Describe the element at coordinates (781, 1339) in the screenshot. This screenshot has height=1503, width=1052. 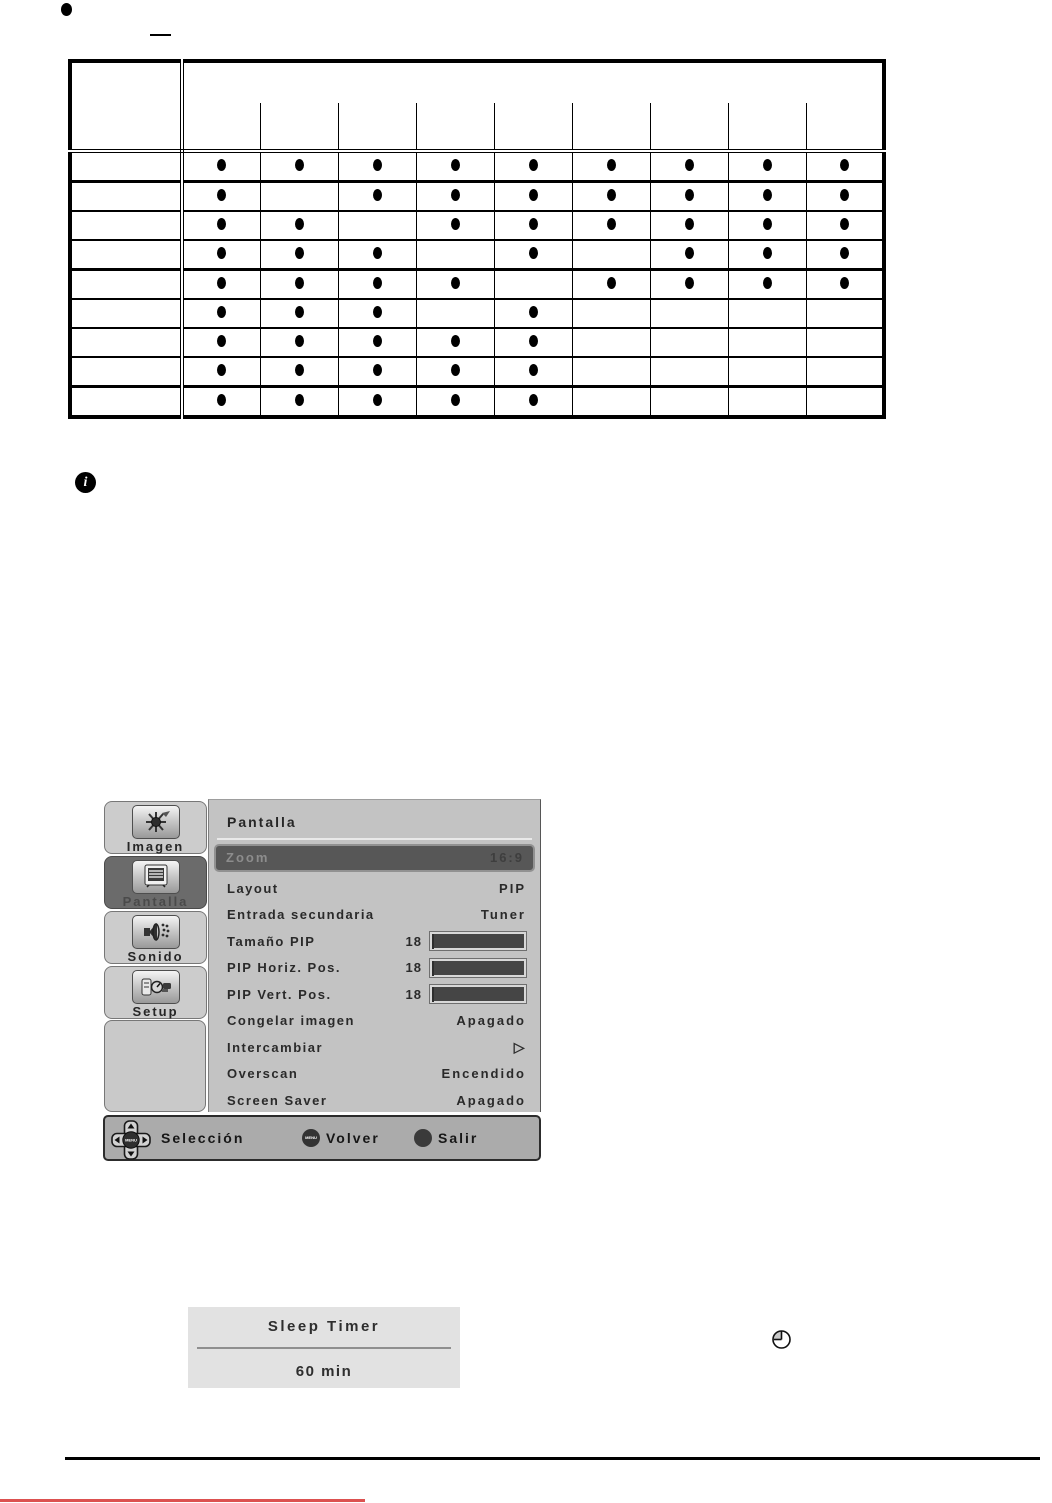
I see `clock-icon` at that location.